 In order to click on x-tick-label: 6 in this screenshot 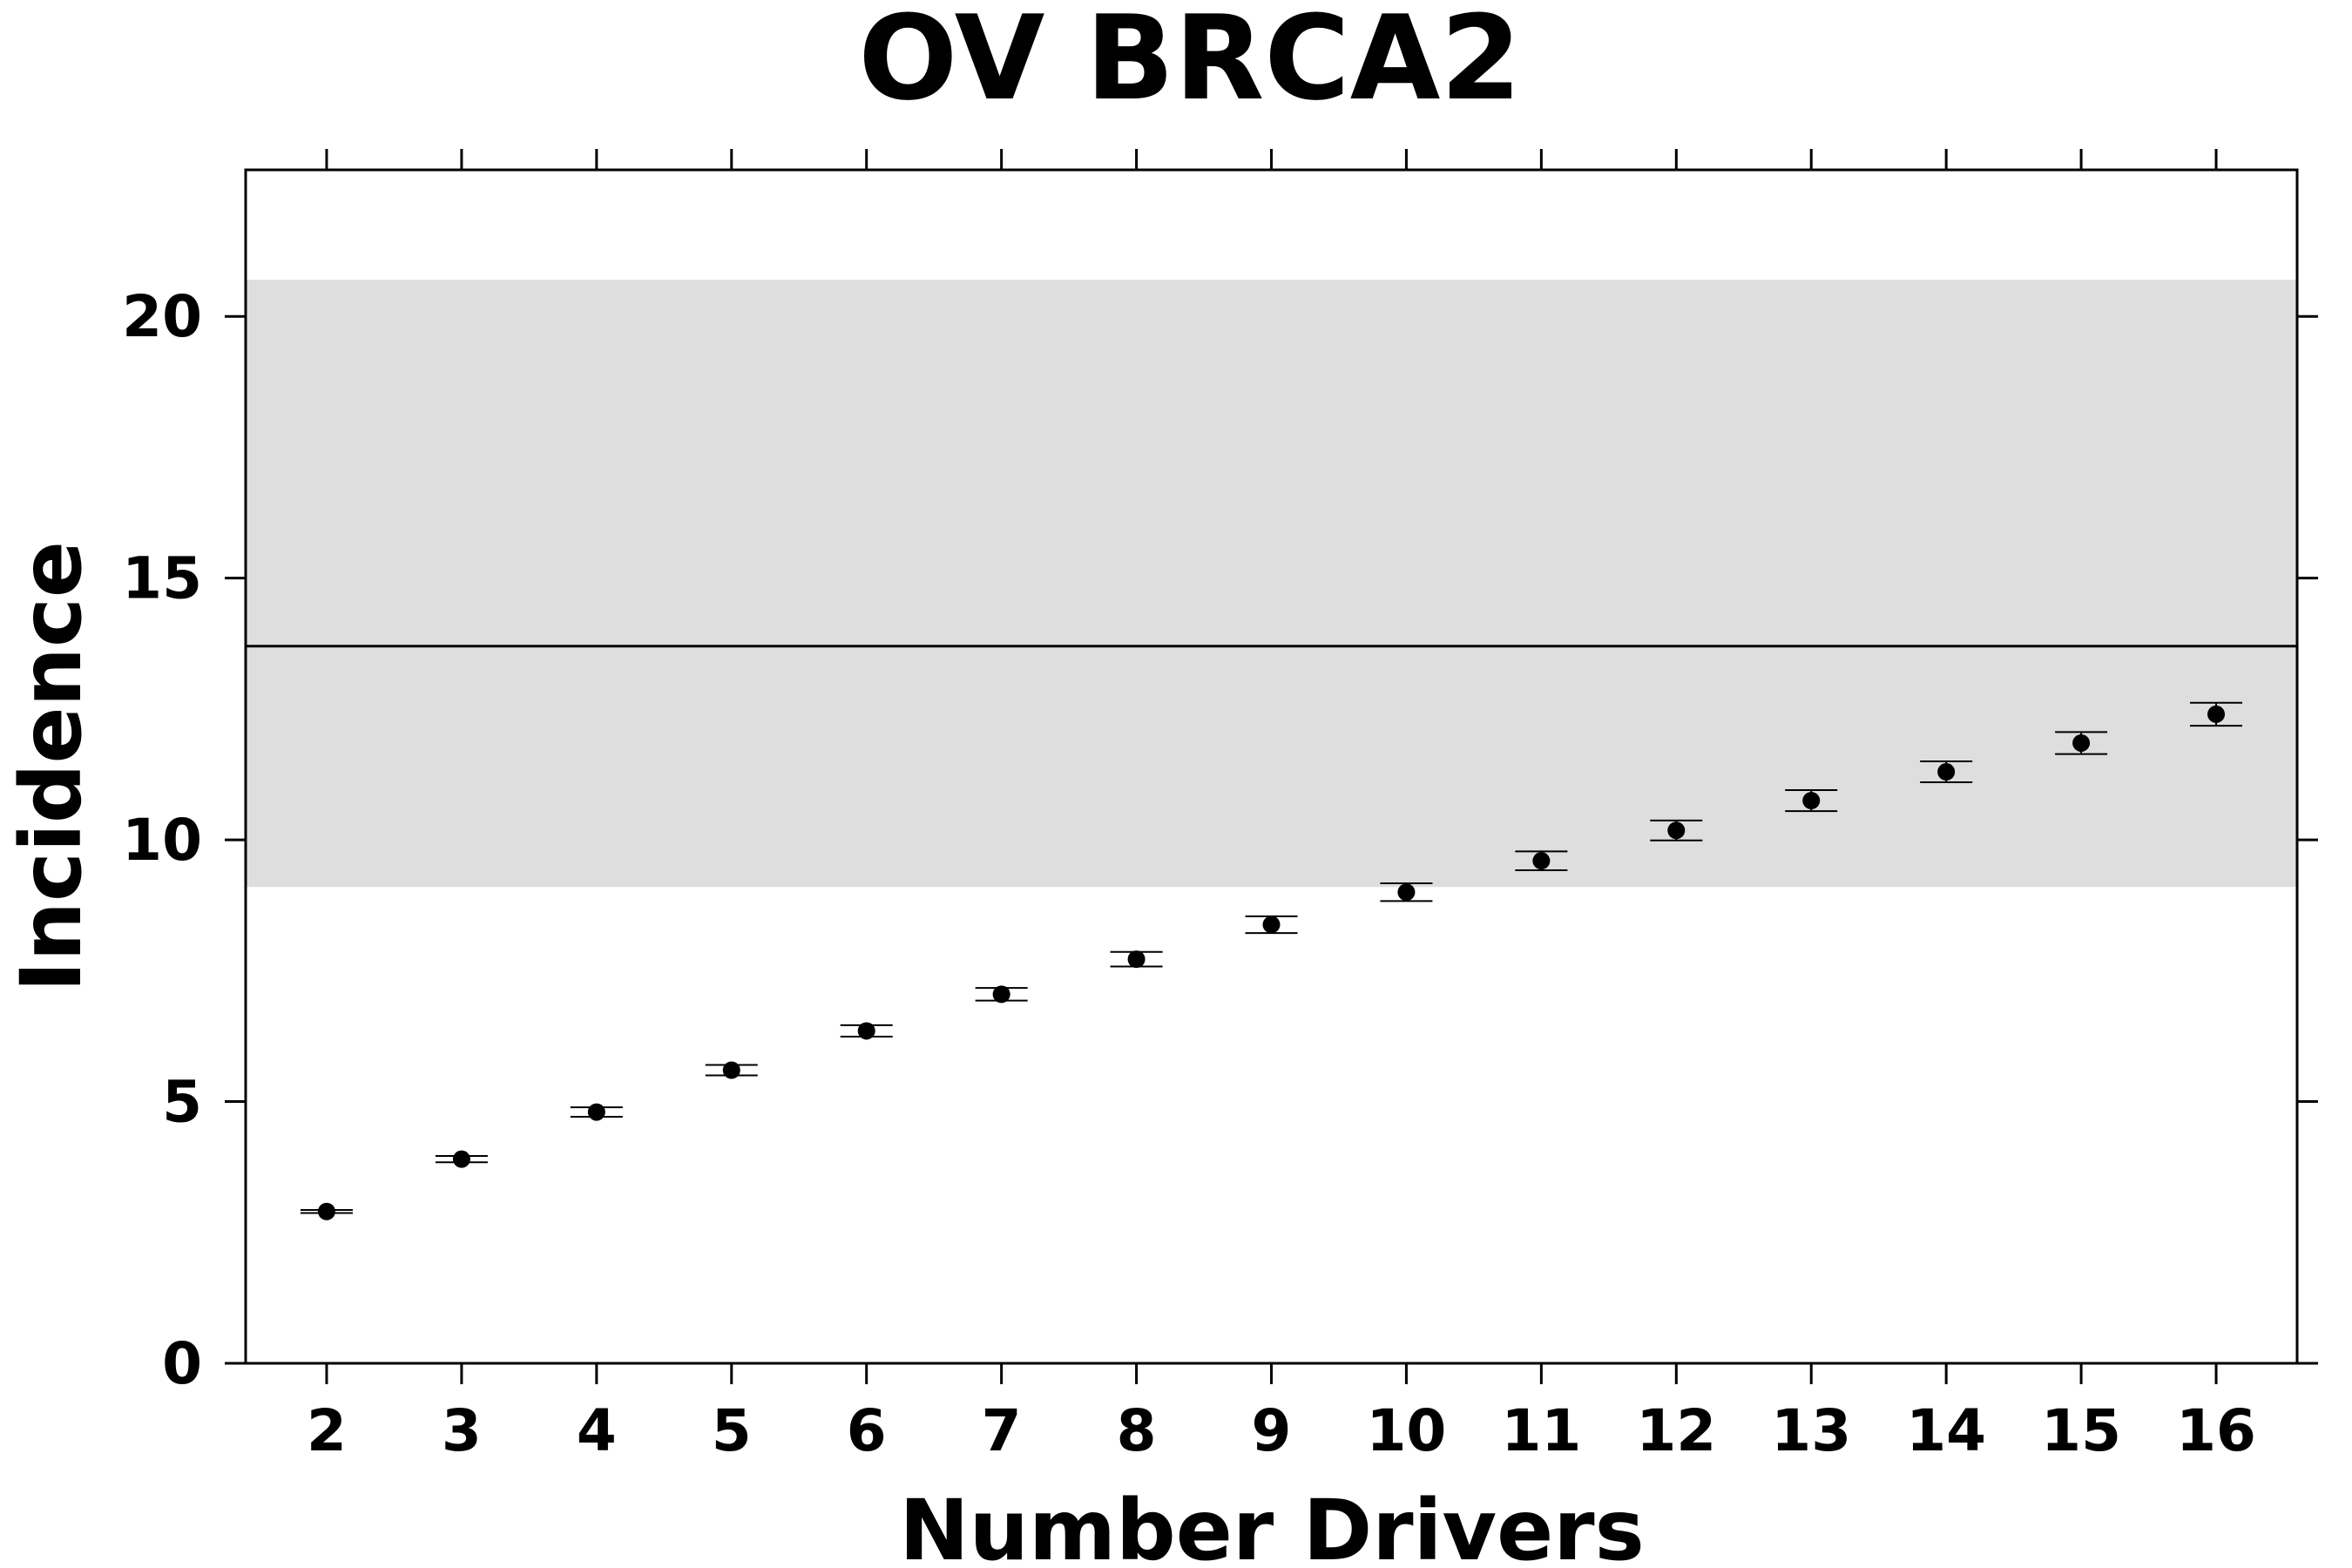, I will do `click(867, 1430)`.